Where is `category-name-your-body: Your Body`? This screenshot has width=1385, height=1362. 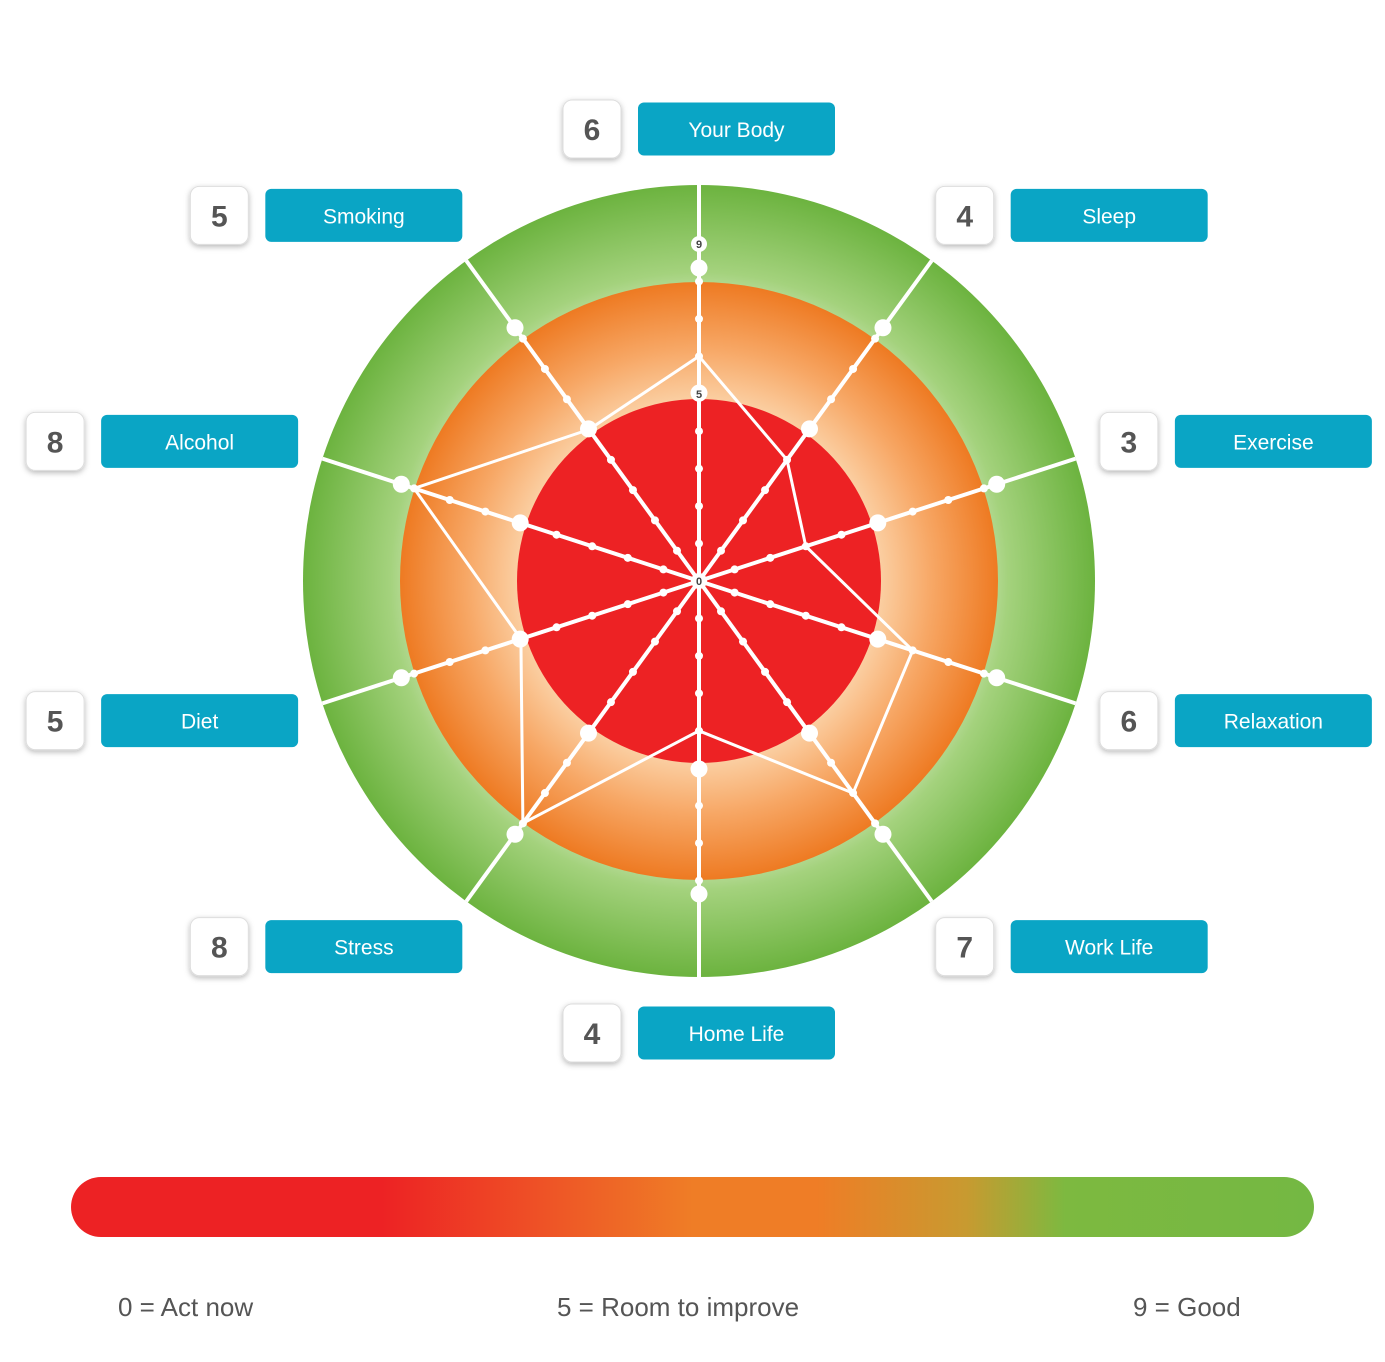 category-name-your-body: Your Body is located at coordinates (736, 130).